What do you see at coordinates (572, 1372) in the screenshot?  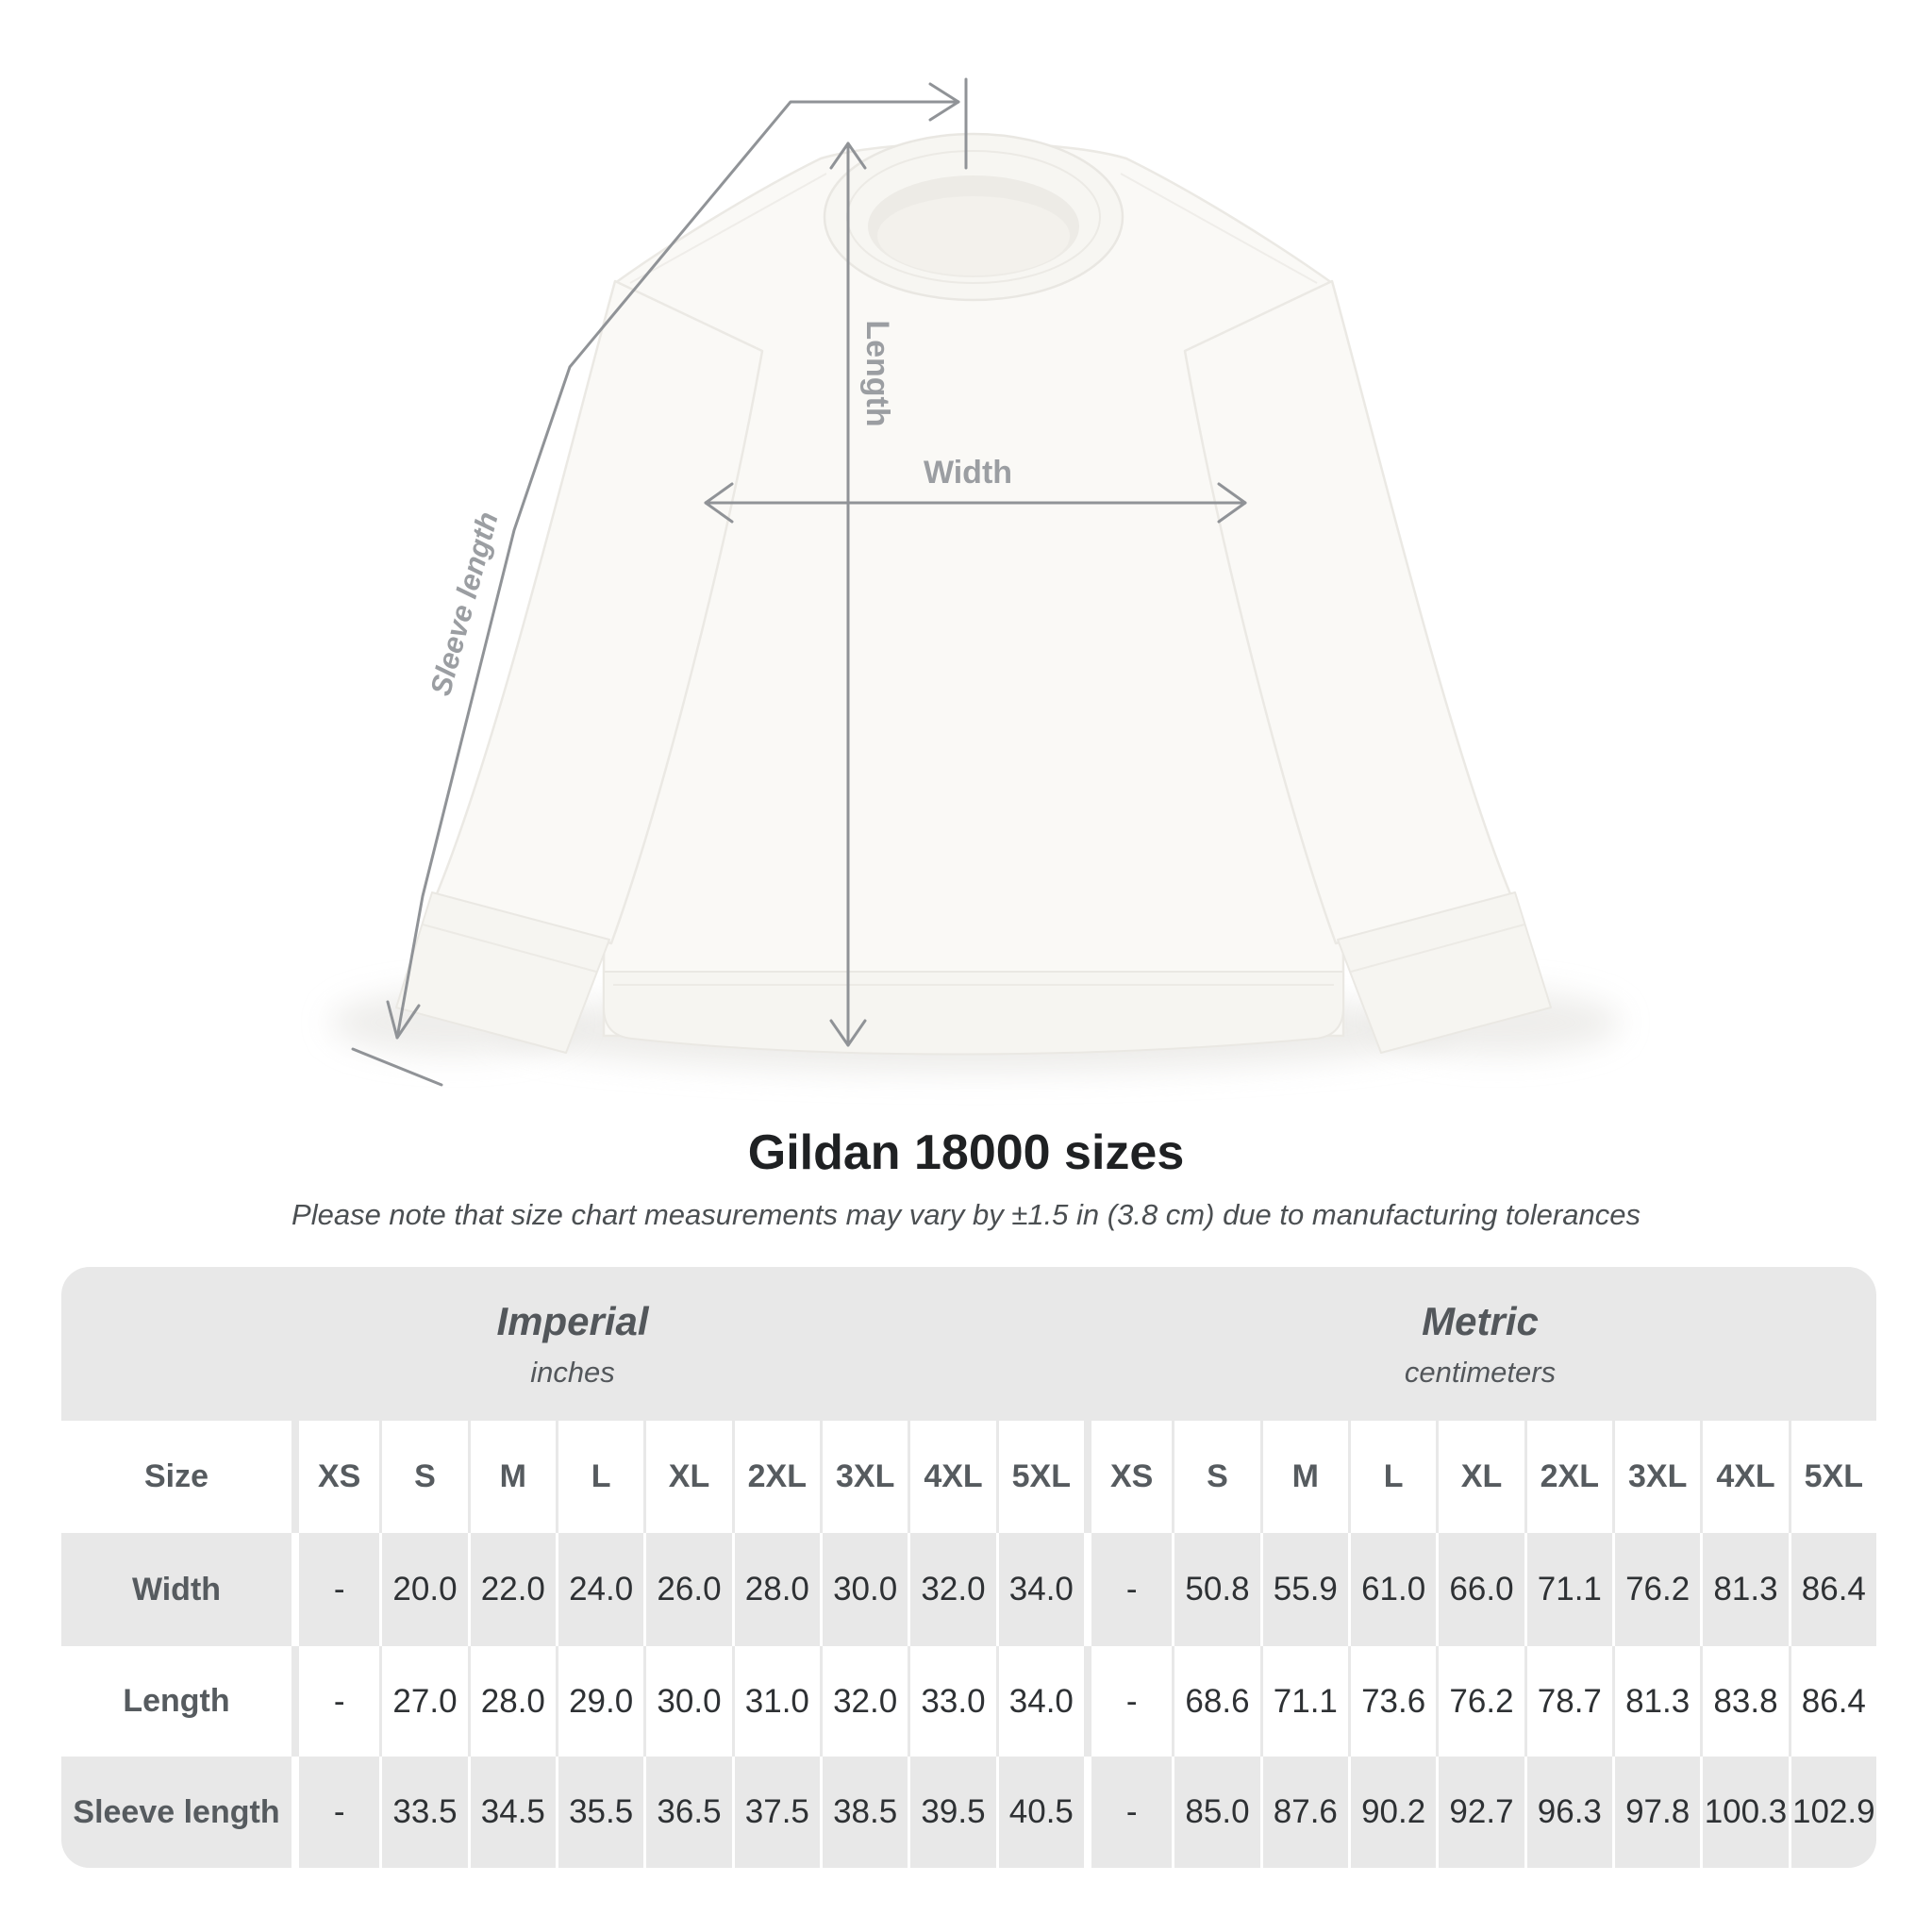 I see `imperial-group-unit: inches` at bounding box center [572, 1372].